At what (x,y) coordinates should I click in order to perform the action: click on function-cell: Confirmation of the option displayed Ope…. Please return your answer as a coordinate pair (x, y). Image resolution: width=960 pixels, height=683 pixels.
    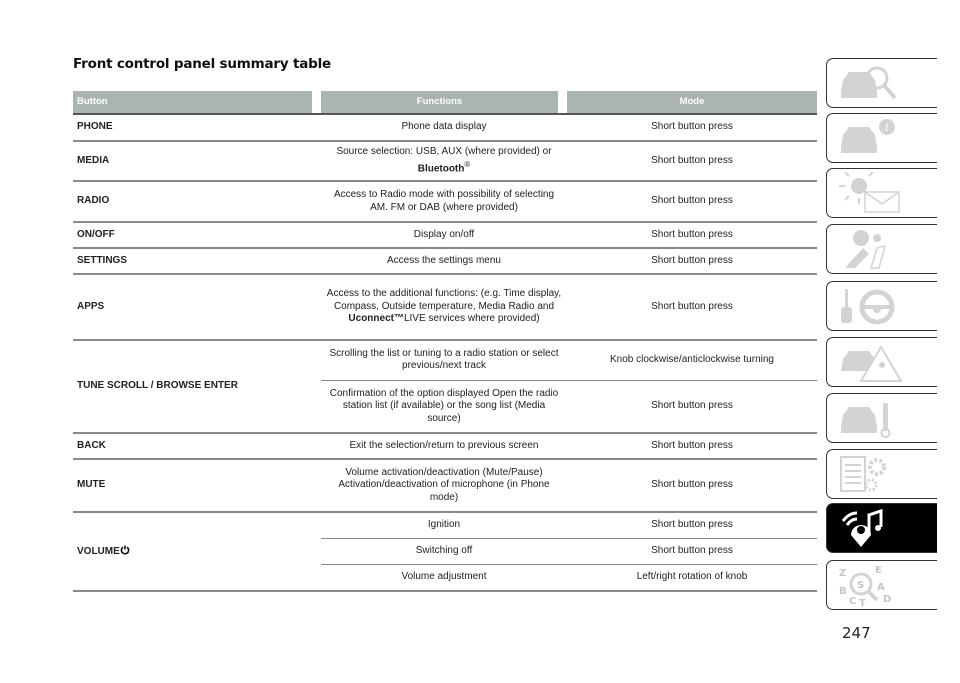
    Looking at the image, I should click on (444, 407).